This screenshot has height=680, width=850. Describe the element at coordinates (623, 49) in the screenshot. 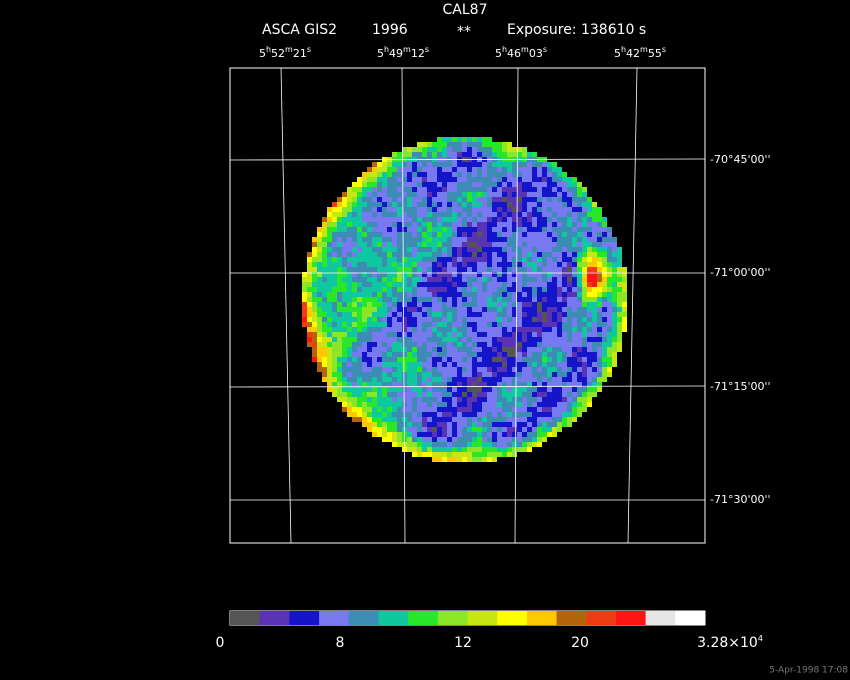

I see `label-part: h` at that location.